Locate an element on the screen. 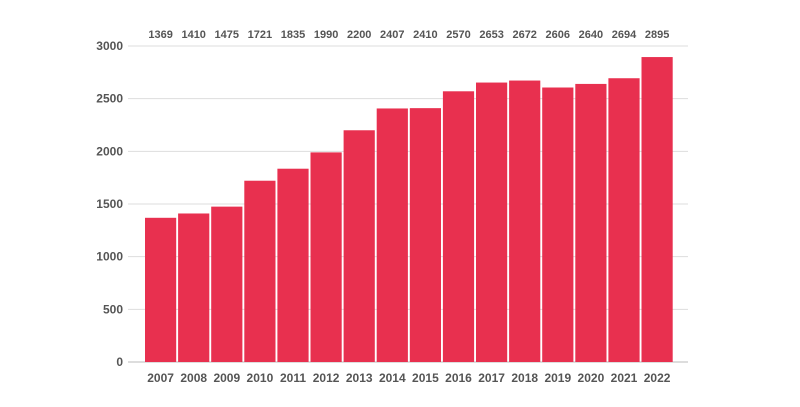 The image size is (800, 407). y-axis: 0 500 1000 1500 2000 2500 3000 is located at coordinates (109, 204).